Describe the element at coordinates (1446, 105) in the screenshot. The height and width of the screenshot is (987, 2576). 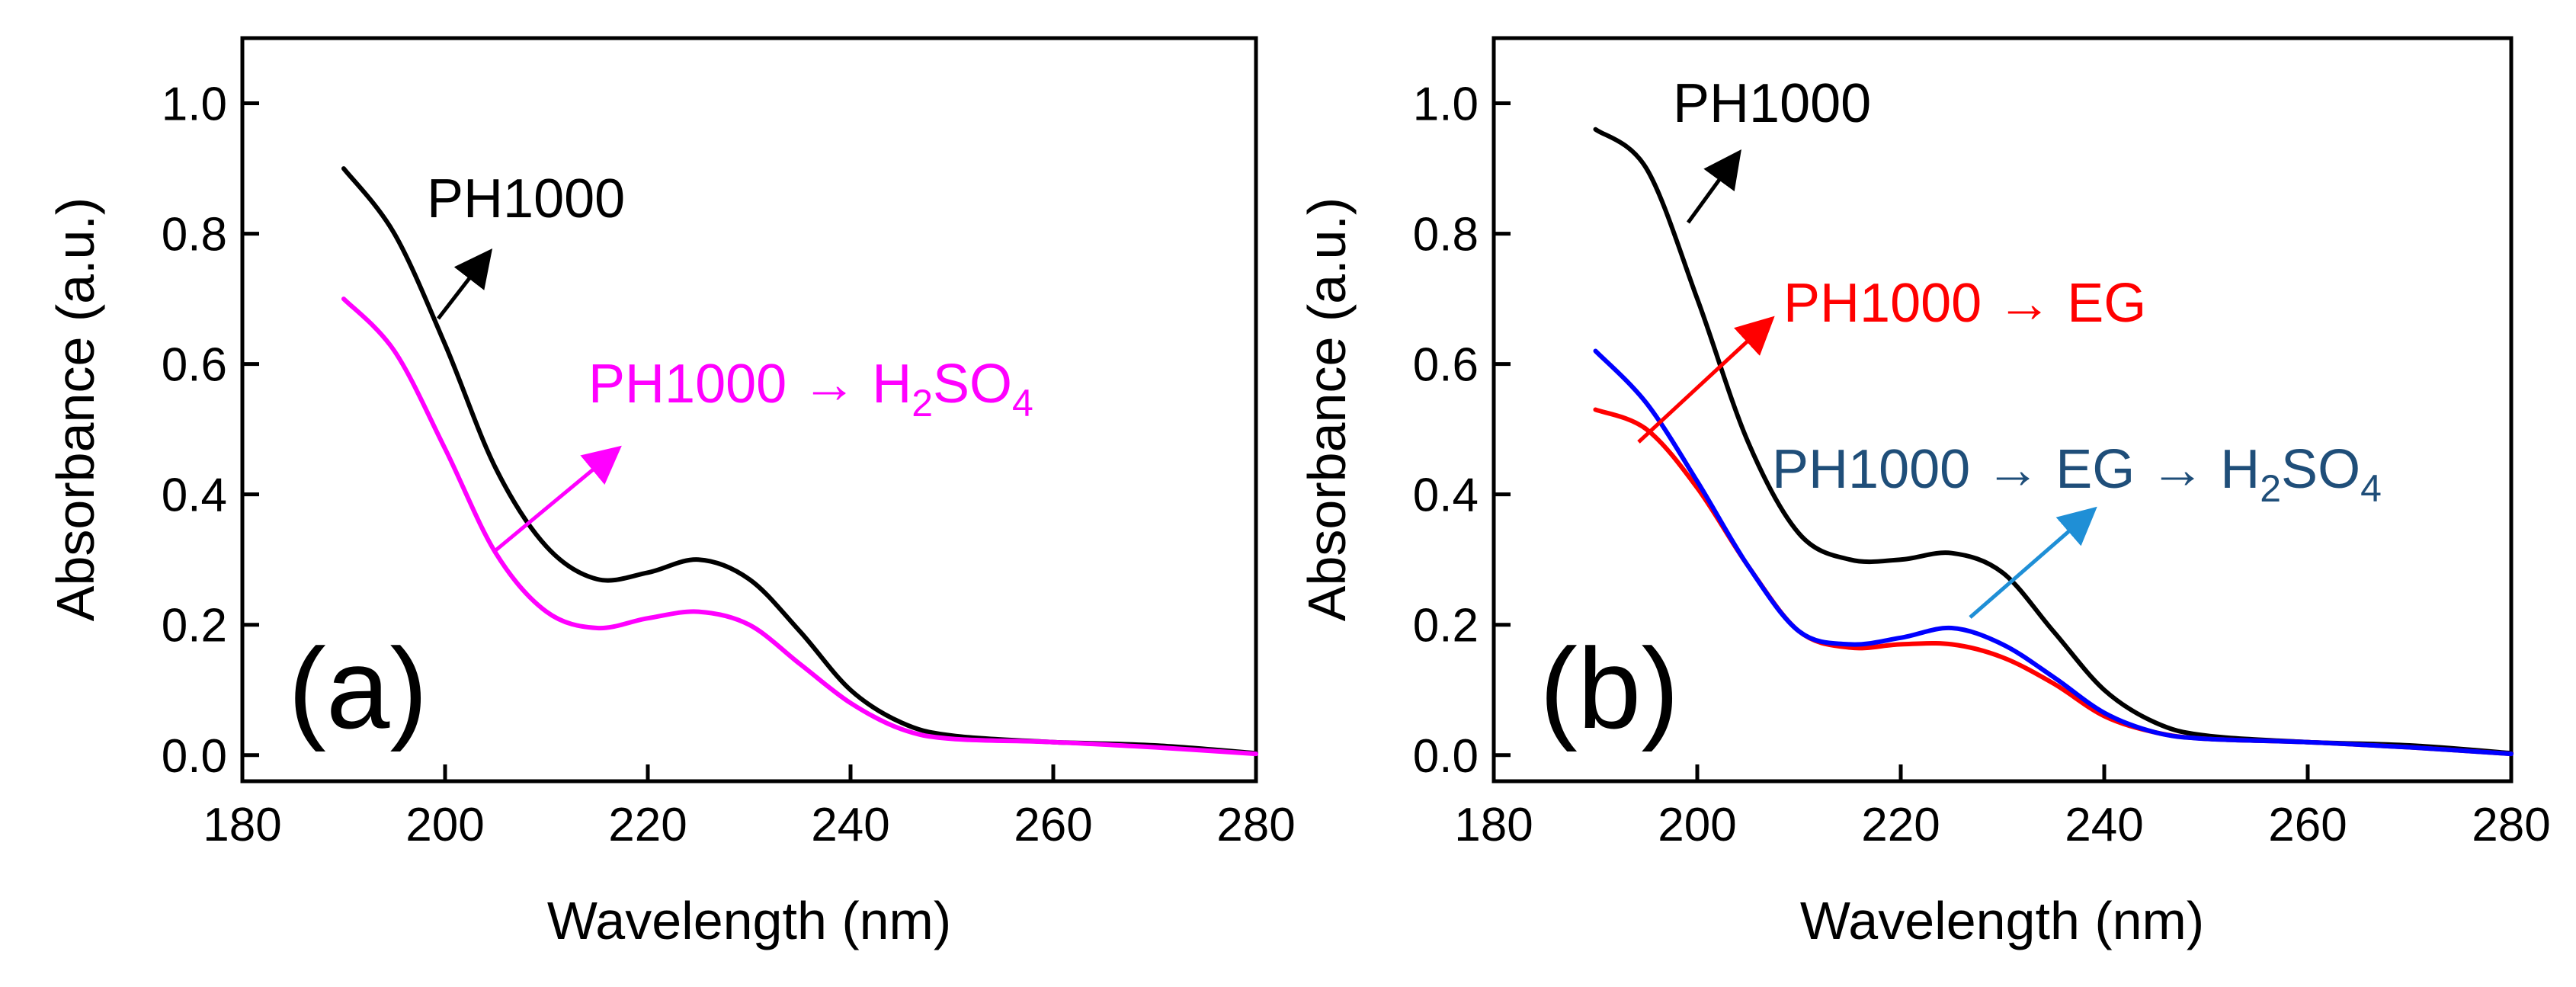
I see `panel-b-y-tick-label: 1.0` at that location.